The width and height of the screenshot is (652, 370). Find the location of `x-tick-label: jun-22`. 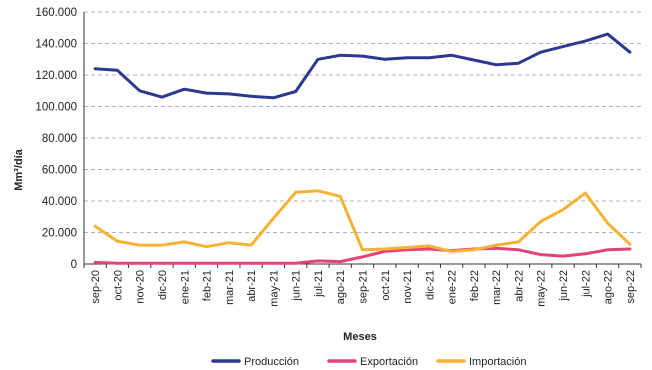

x-tick-label: jun-22 is located at coordinates (564, 286).